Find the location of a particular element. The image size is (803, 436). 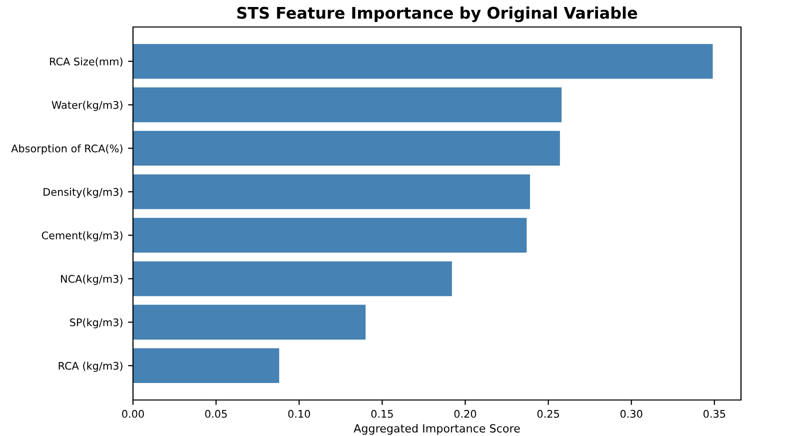

x-tick-label: 0.25 is located at coordinates (548, 414).